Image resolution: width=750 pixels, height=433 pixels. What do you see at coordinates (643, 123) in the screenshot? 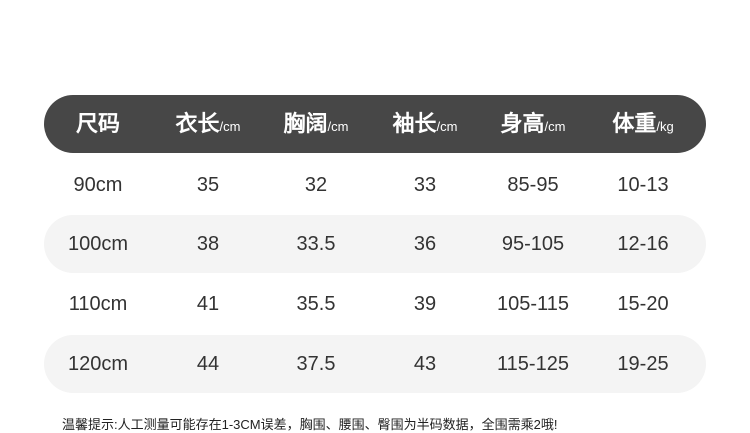
I see `header-weight: 体重/kg` at bounding box center [643, 123].